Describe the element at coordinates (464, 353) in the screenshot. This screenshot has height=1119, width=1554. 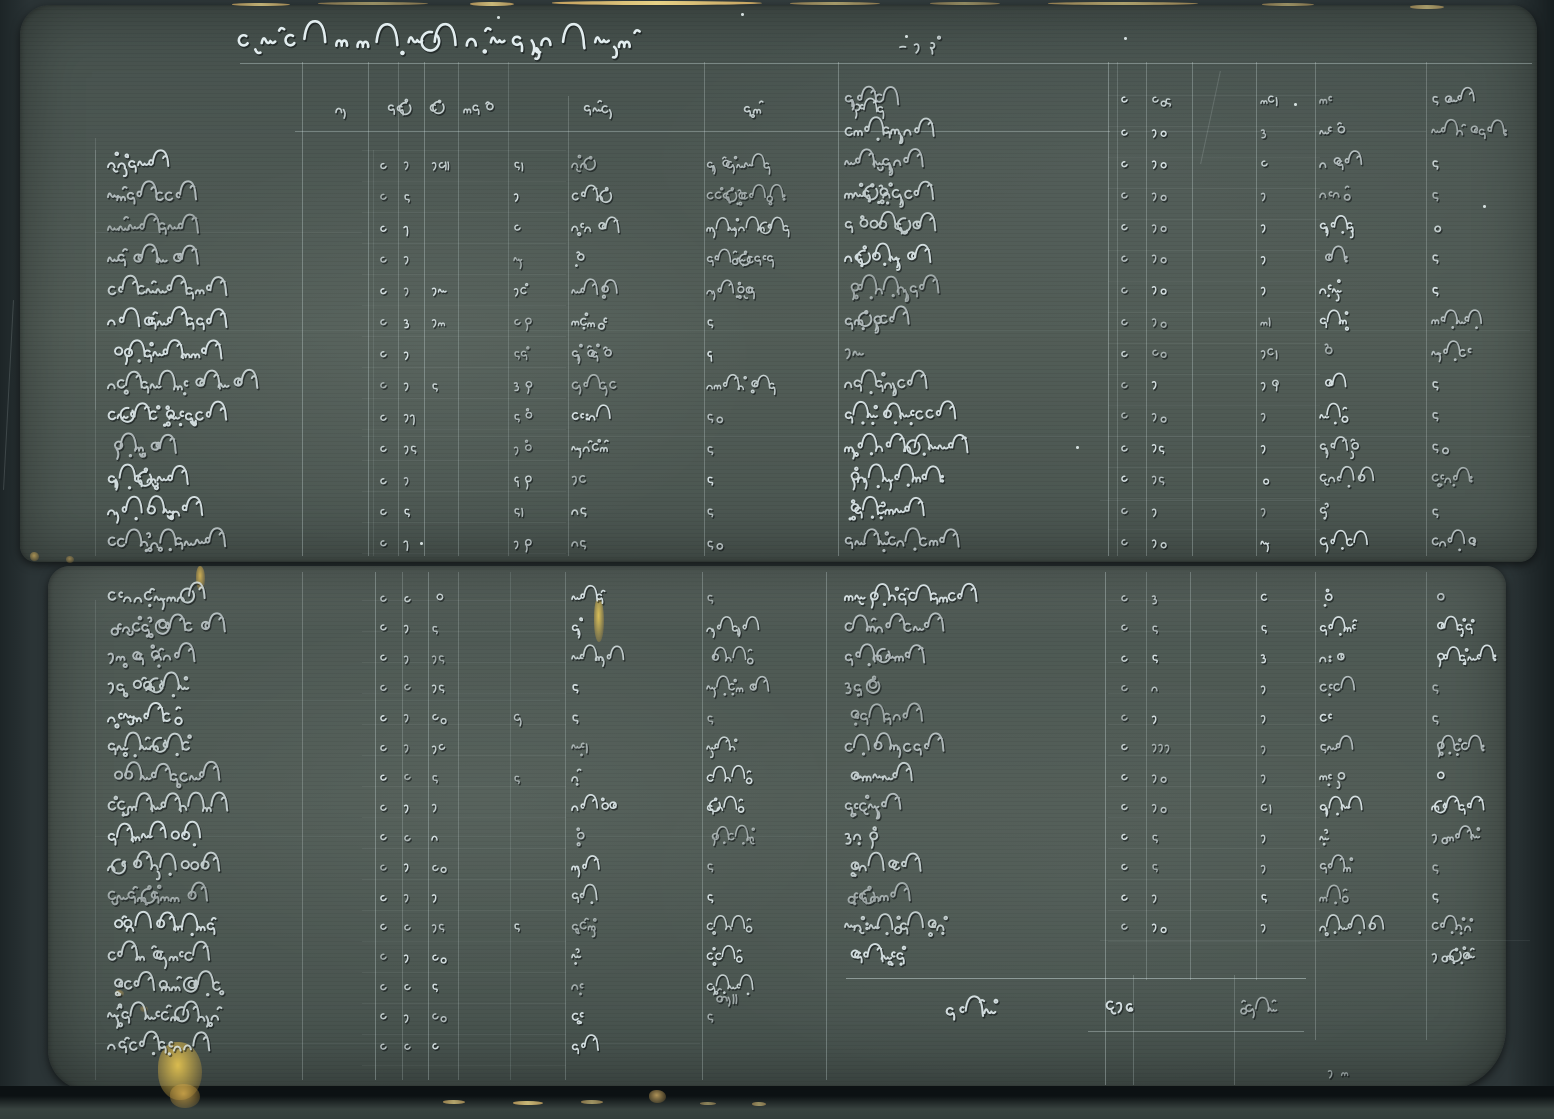
I see `row-guide-band` at that location.